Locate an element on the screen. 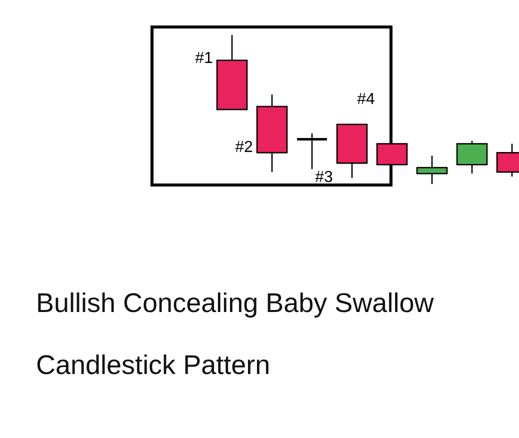  annotation: #1 is located at coordinates (204, 58).